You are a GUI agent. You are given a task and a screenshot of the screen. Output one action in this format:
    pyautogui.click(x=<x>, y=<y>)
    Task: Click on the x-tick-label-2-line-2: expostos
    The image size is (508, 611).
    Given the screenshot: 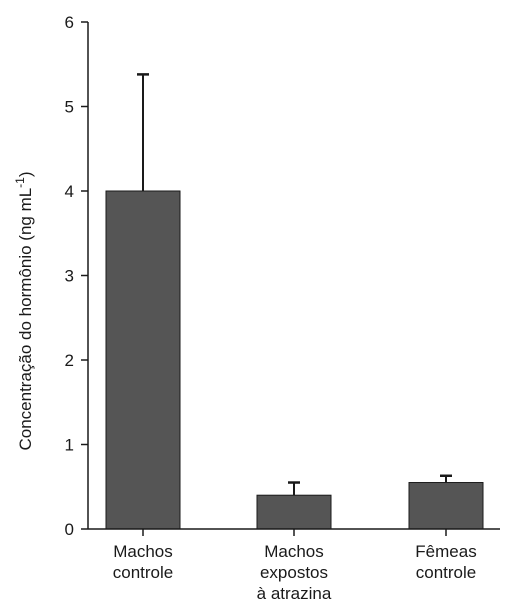 What is the action you would take?
    pyautogui.click(x=294, y=572)
    